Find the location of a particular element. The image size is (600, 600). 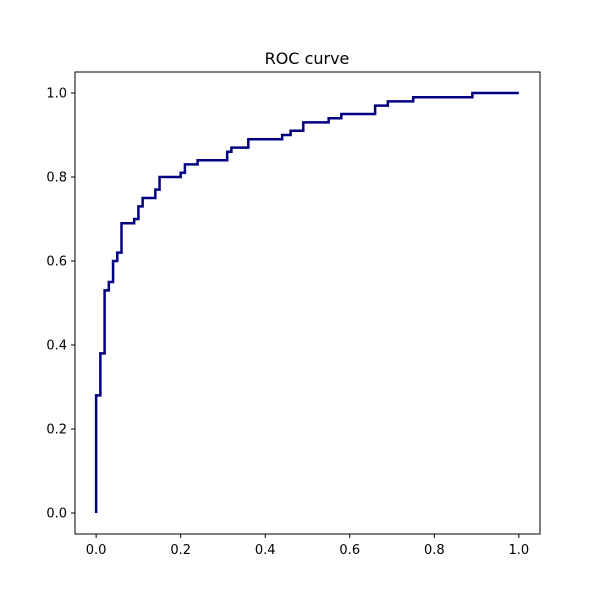

x-tick-label: 0.6 is located at coordinates (349, 550).